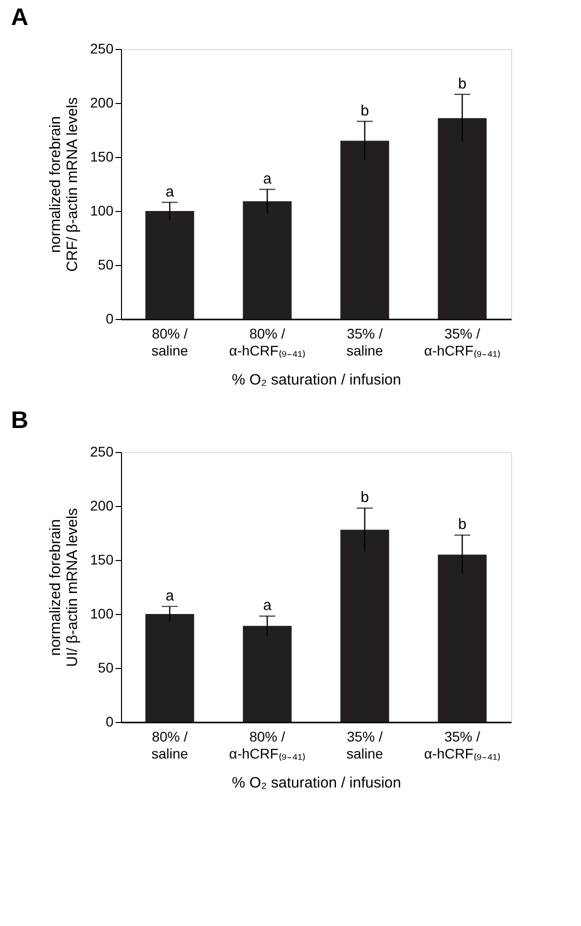 This screenshot has height=926, width=581. Describe the element at coordinates (64, 184) in the screenshot. I see `y-axis-title: normalized forebrain CRF/ β-actin mRNA levels` at that location.